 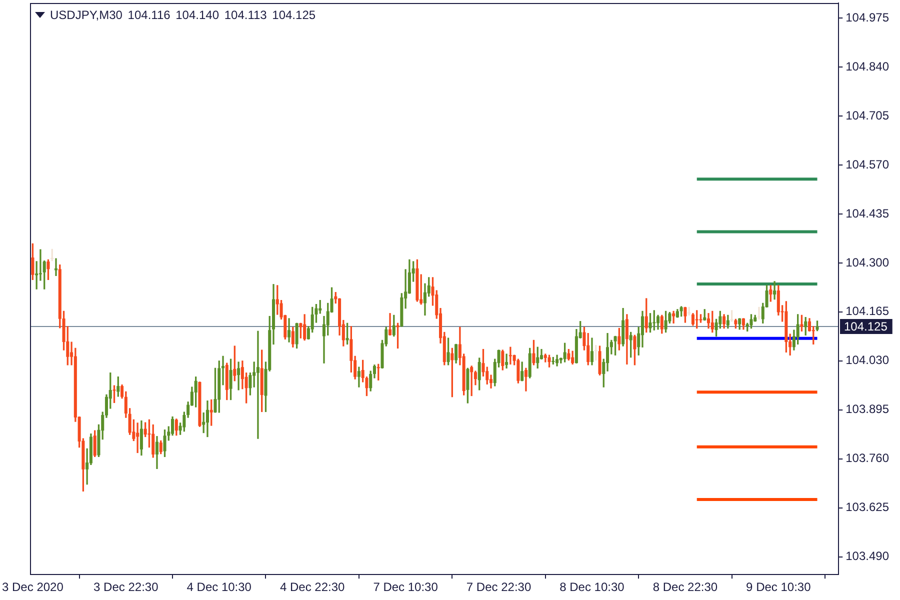 I want to click on y-tick-label: 103.895, so click(x=868, y=409).